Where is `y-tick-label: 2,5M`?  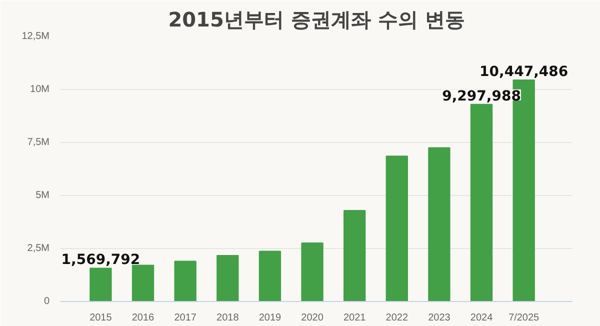 y-tick-label: 2,5M is located at coordinates (38, 248).